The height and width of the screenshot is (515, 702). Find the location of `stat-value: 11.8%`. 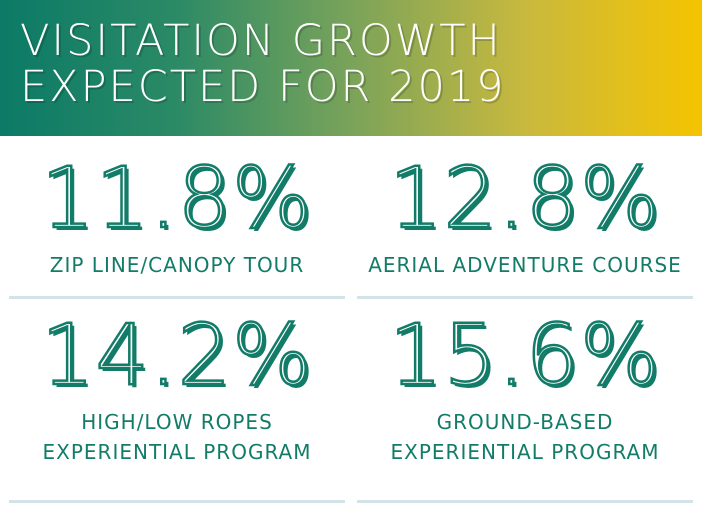

stat-value: 11.8% is located at coordinates (176, 198).